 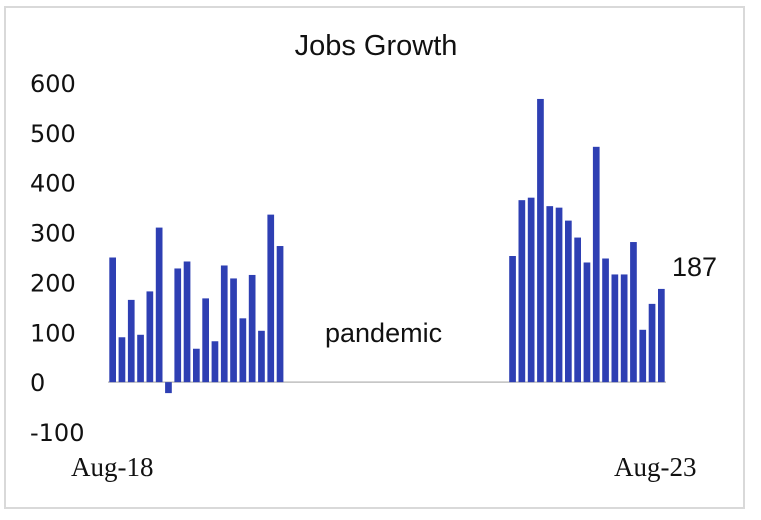 What do you see at coordinates (53, 84) in the screenshot?
I see `y-tick-label: 600` at bounding box center [53, 84].